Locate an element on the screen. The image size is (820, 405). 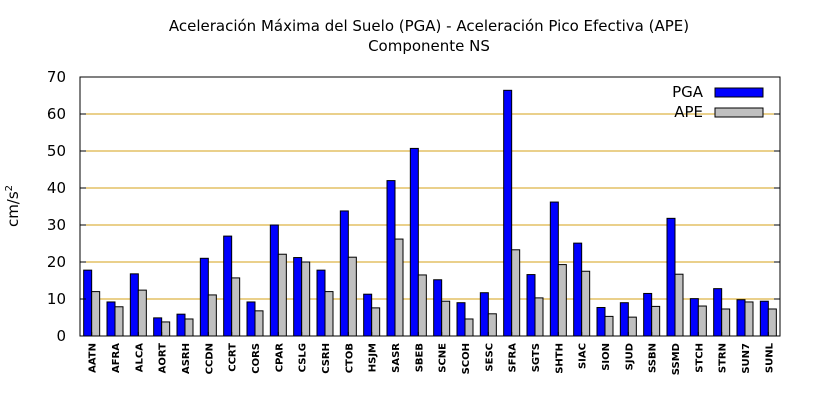
x-tick-label: SUNL is located at coordinates (769, 357).